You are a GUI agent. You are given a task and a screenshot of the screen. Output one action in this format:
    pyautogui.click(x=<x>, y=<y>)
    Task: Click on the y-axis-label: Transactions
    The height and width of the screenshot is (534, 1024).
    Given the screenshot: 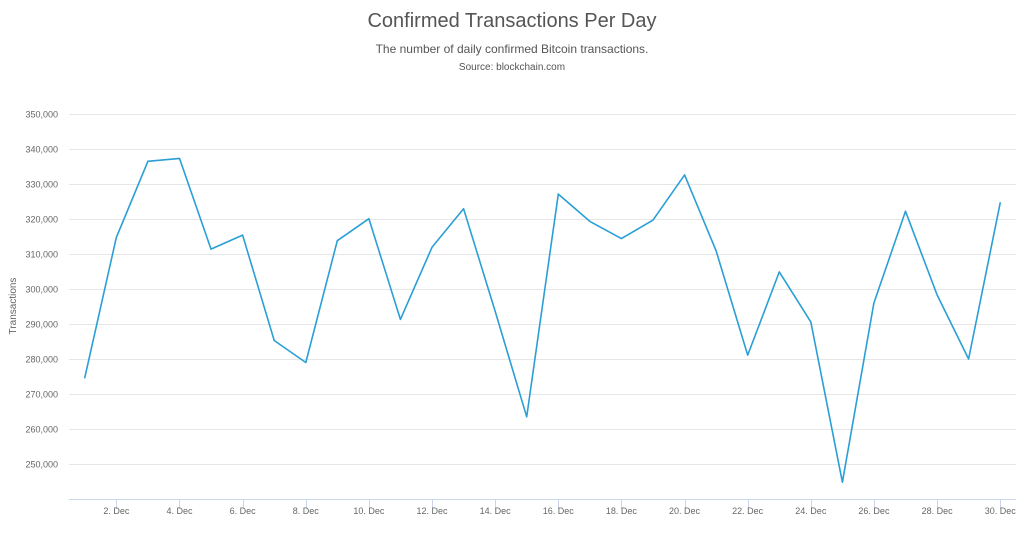 What is the action you would take?
    pyautogui.click(x=13, y=306)
    